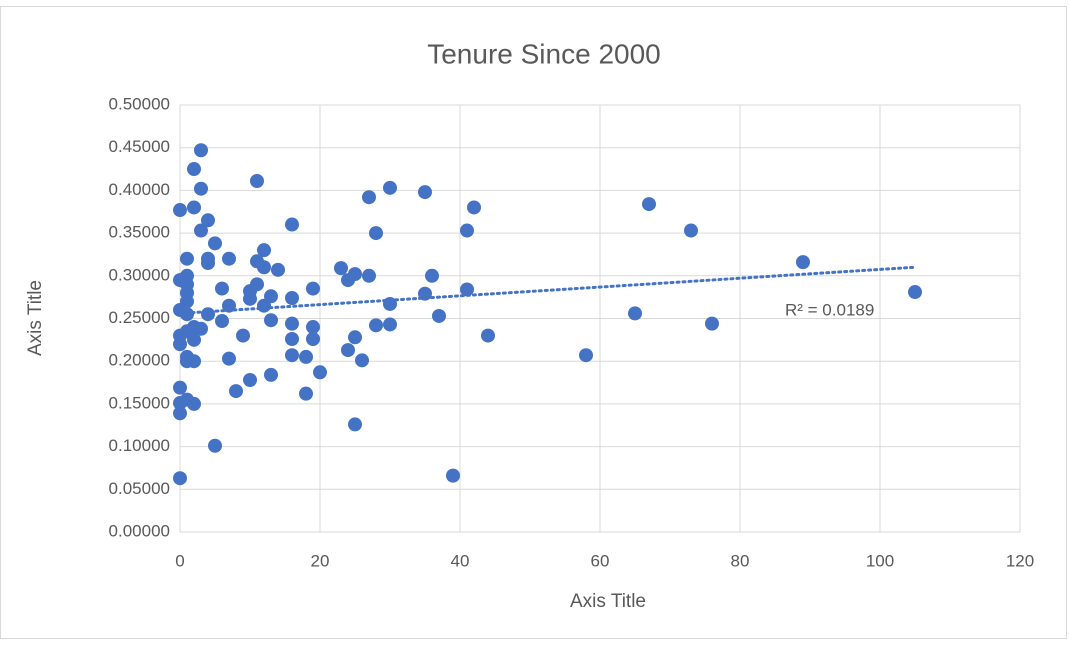 This screenshot has height=651, width=1069. I want to click on x-tick-label: 80, so click(740, 560).